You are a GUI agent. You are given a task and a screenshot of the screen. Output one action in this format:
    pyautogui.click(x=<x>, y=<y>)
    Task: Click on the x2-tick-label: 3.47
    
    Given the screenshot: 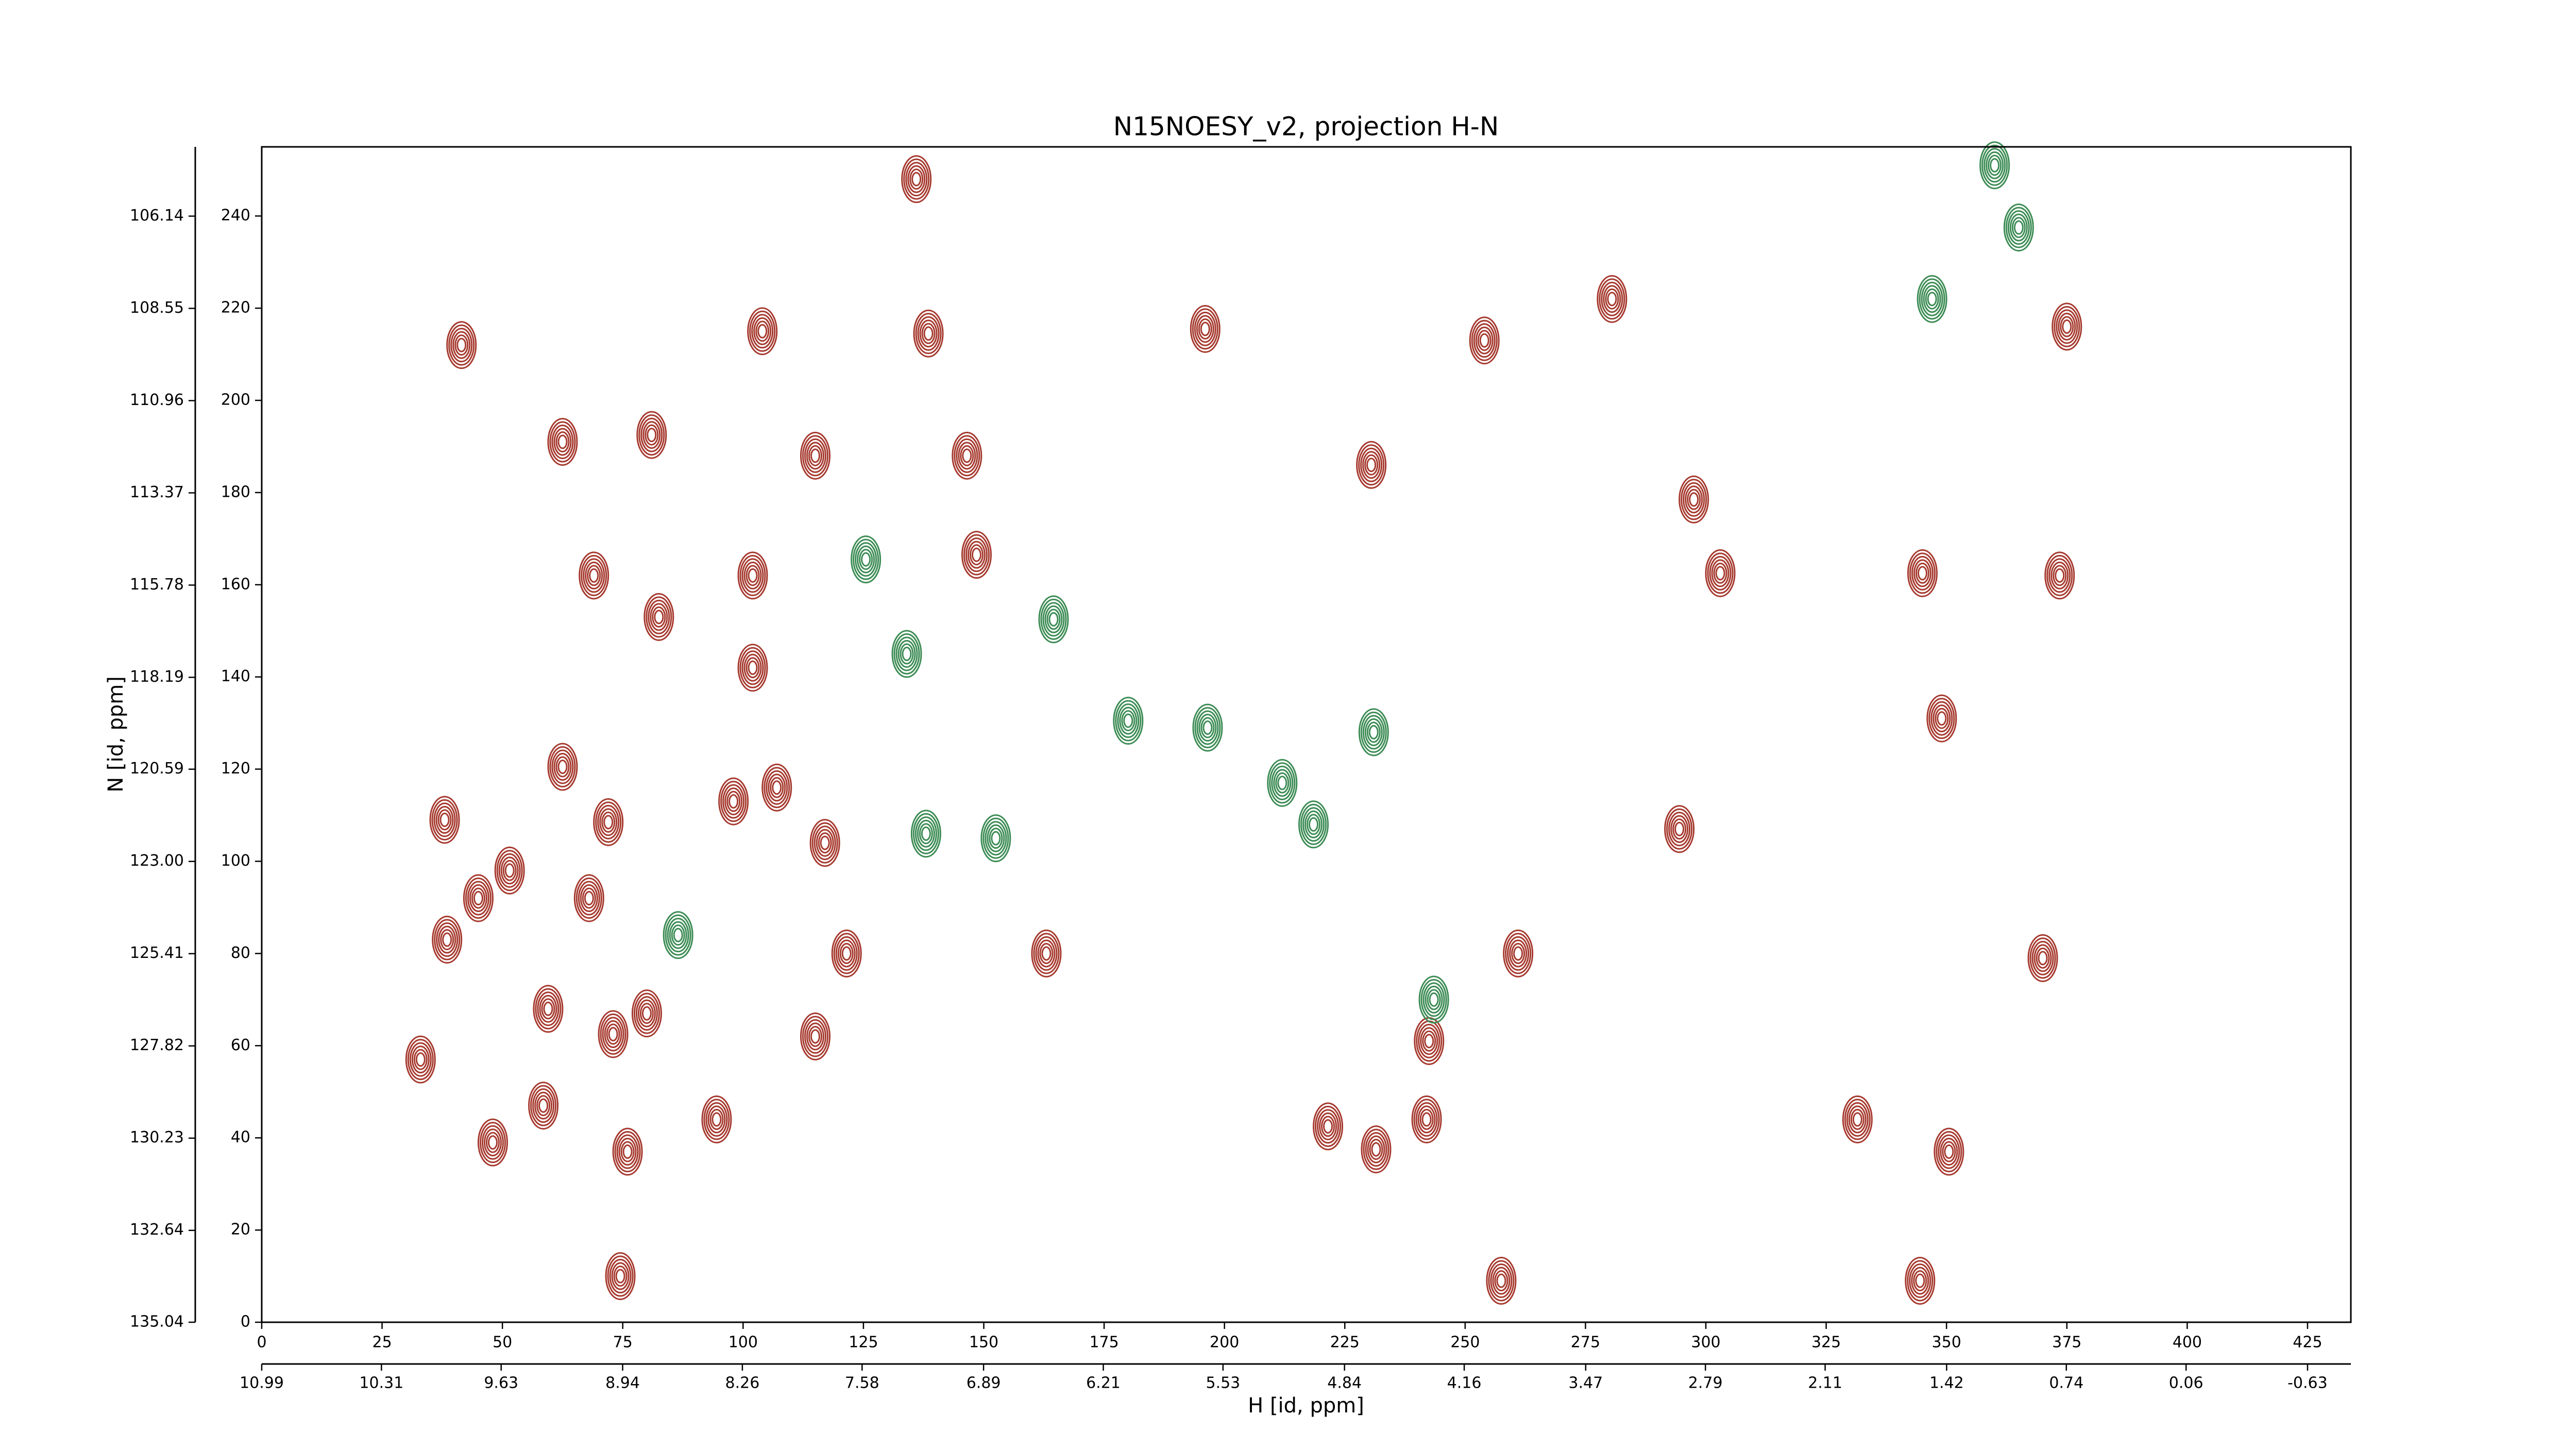 What is the action you would take?
    pyautogui.click(x=1585, y=1383)
    